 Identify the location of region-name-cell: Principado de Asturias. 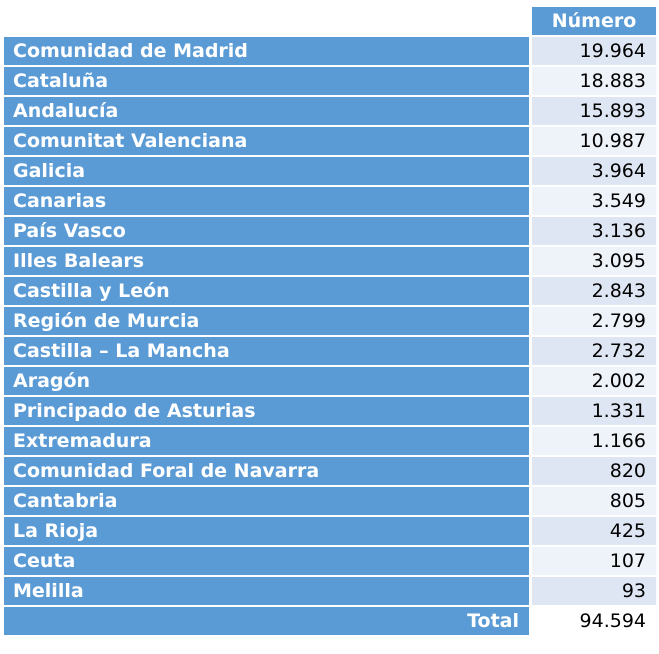
(268, 412).